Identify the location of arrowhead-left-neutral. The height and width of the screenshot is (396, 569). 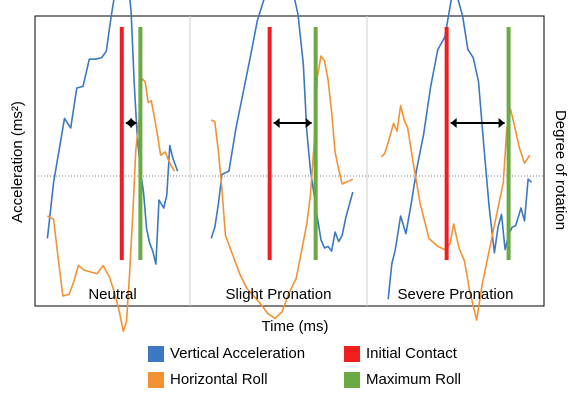
(128, 123).